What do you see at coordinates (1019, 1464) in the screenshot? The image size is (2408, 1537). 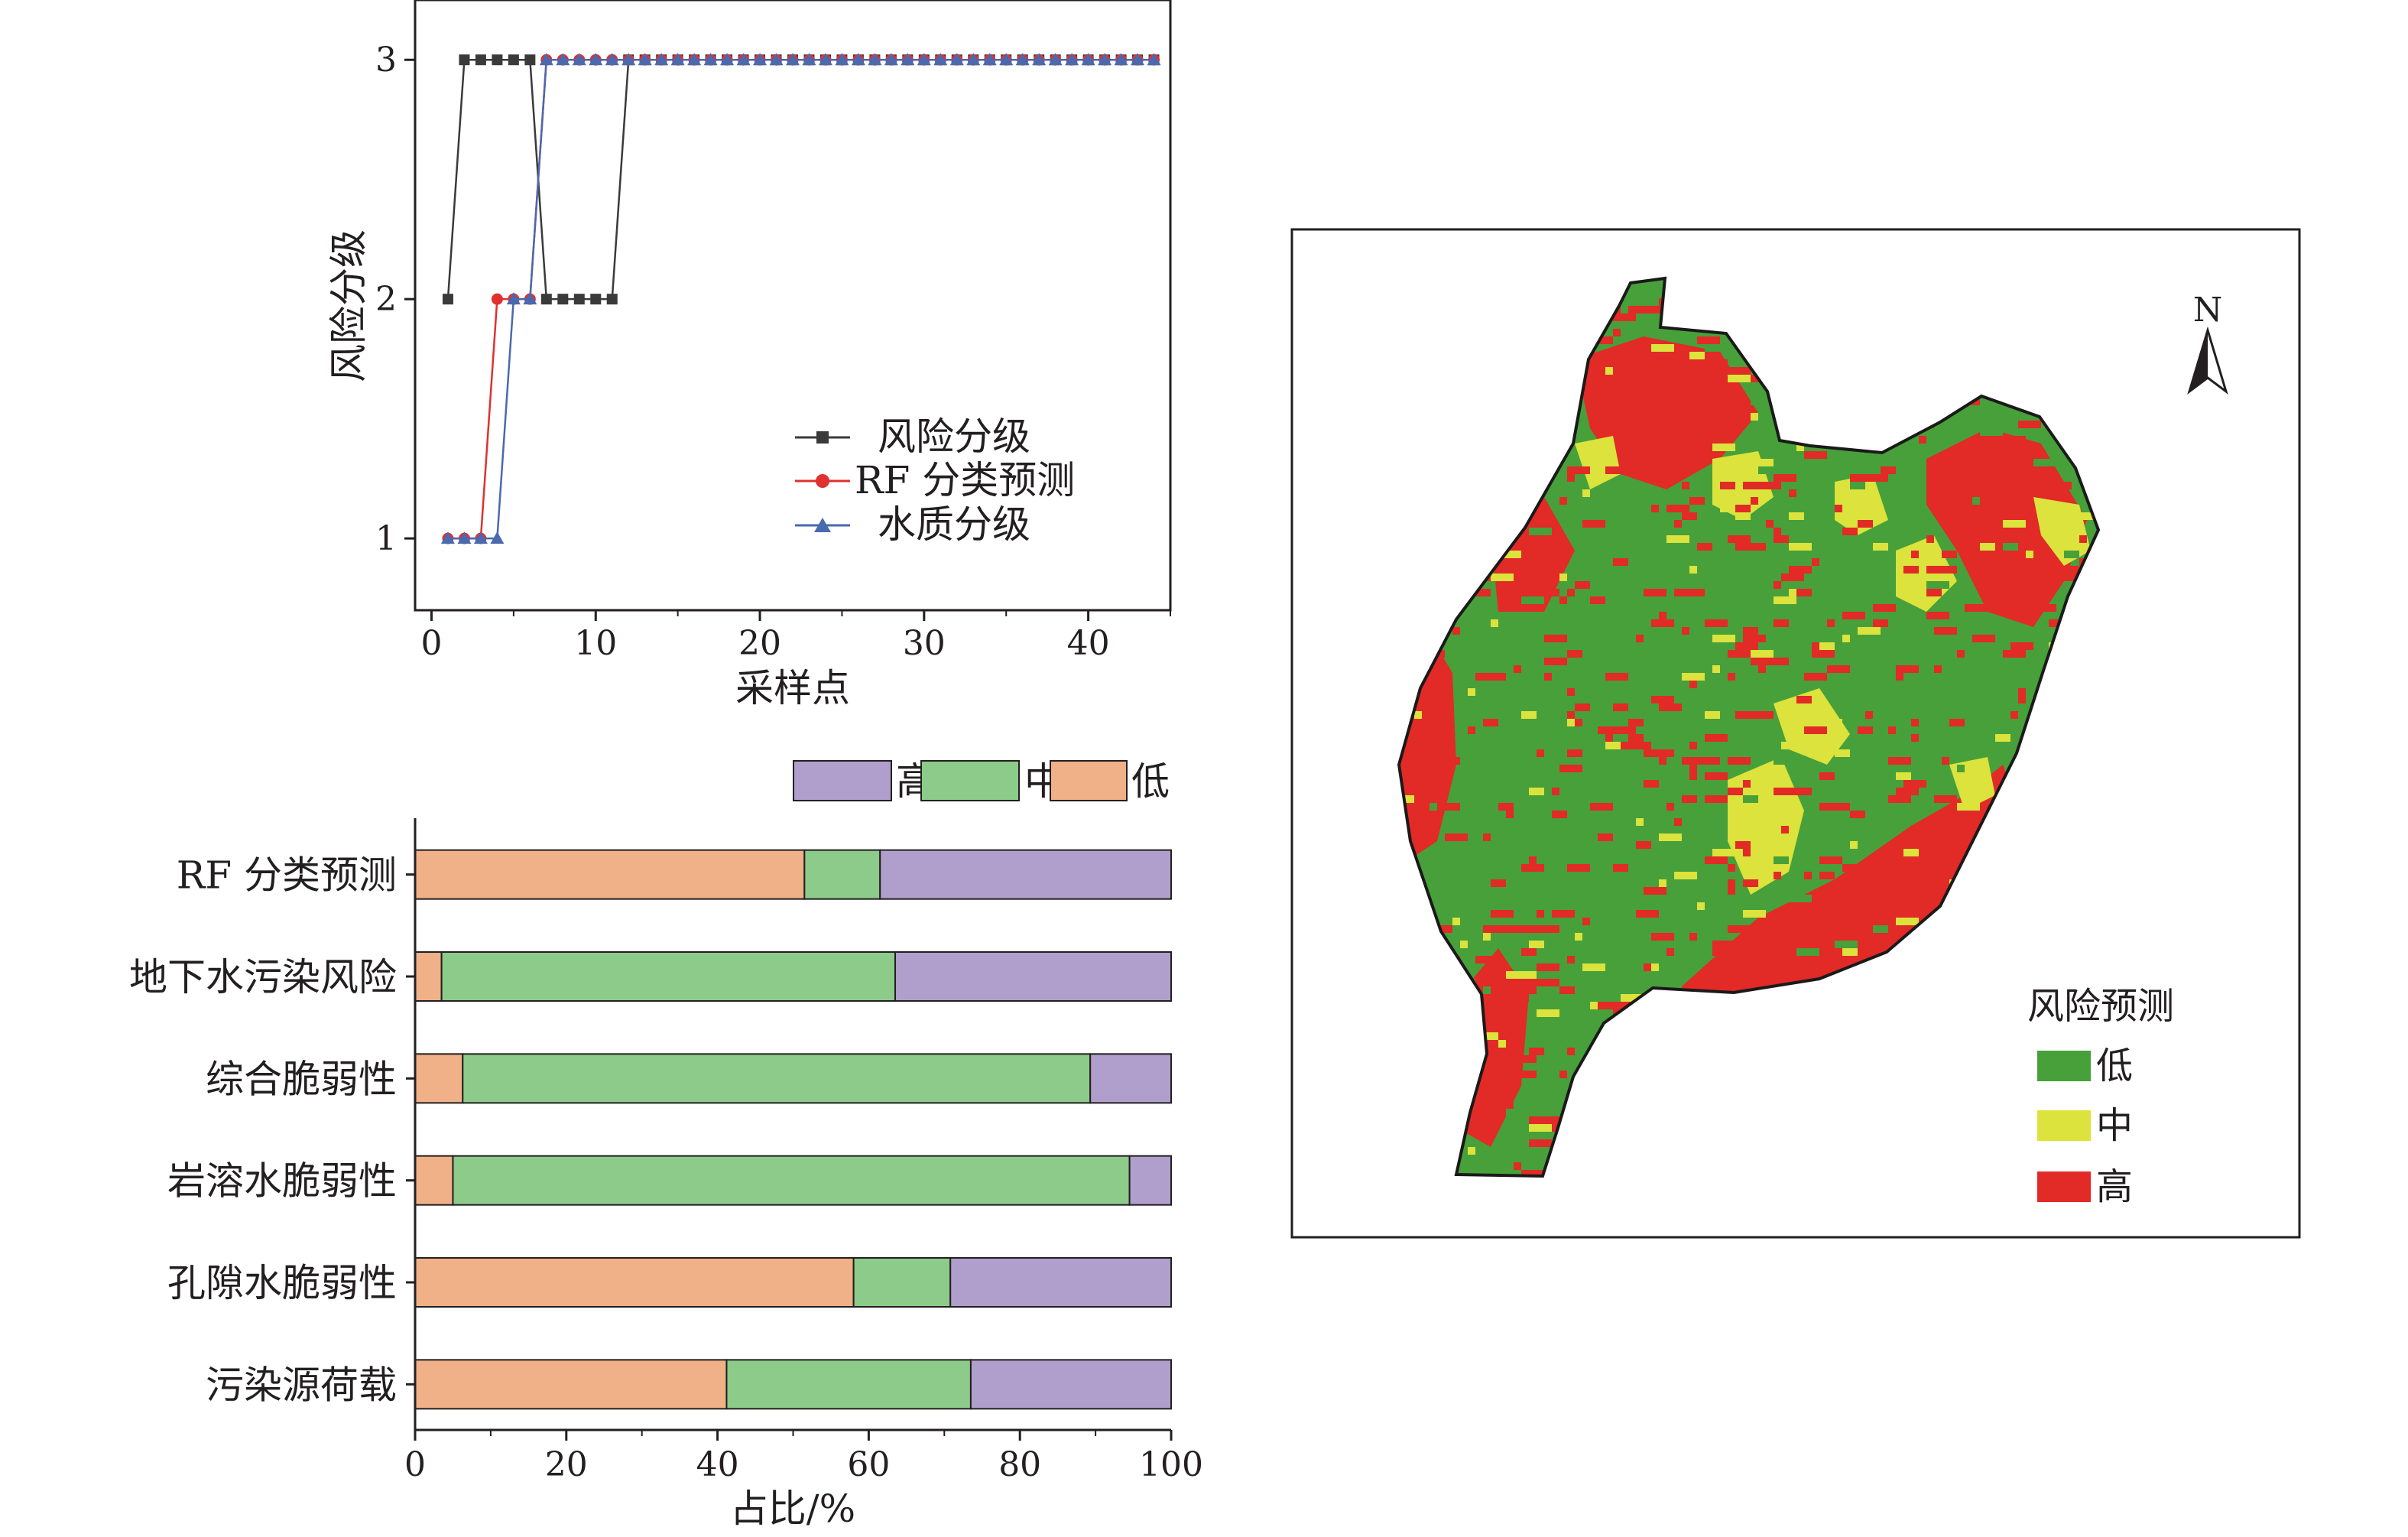 I see `bar-x-tick-label: 80` at bounding box center [1019, 1464].